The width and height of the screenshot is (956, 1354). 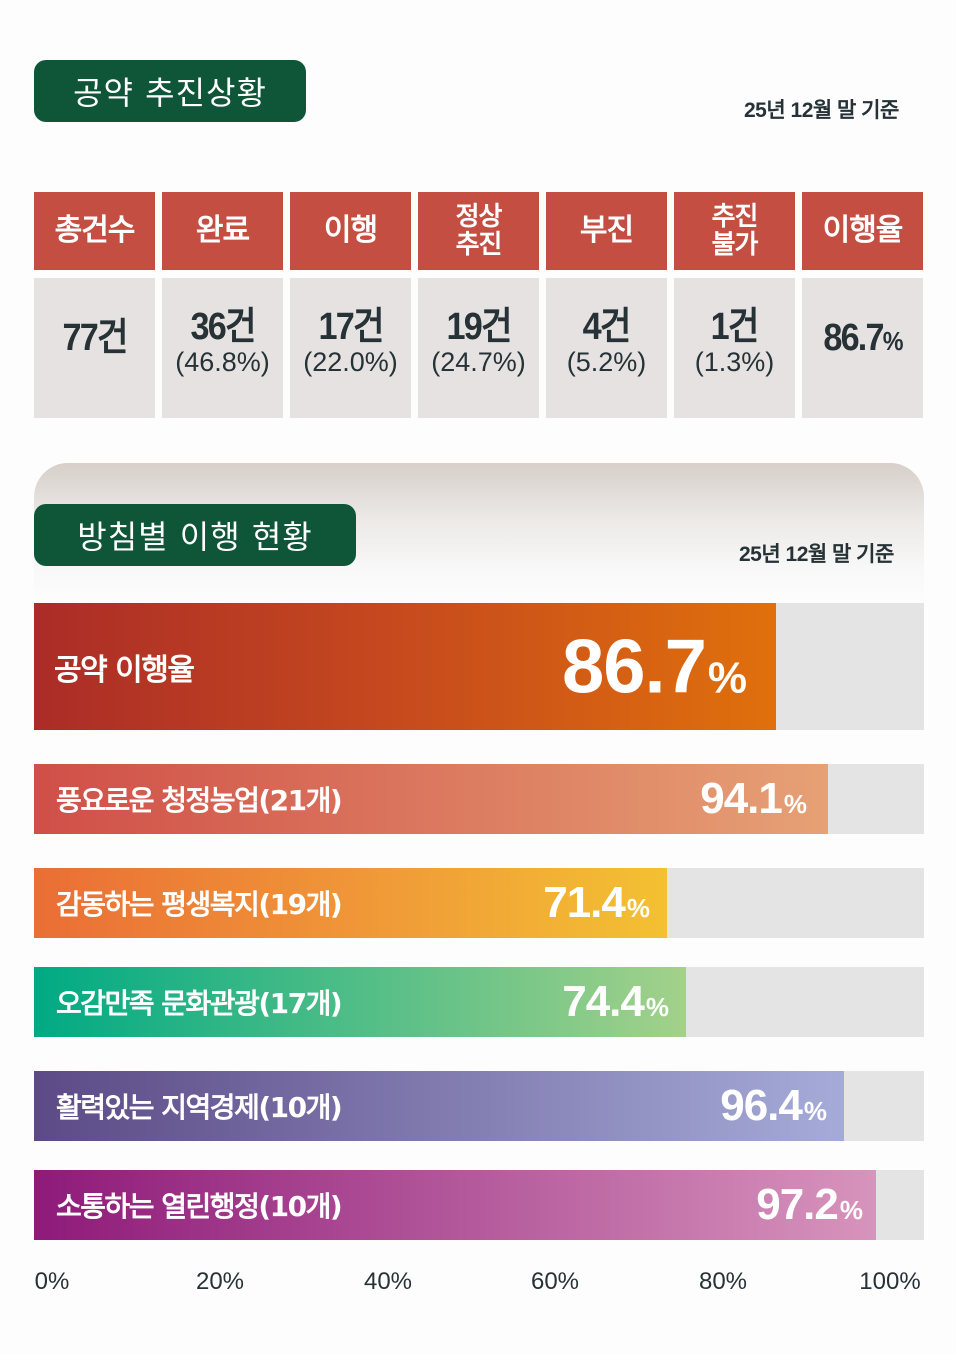 I want to click on value-on-track: 19건 (24.7%), so click(x=478, y=348).